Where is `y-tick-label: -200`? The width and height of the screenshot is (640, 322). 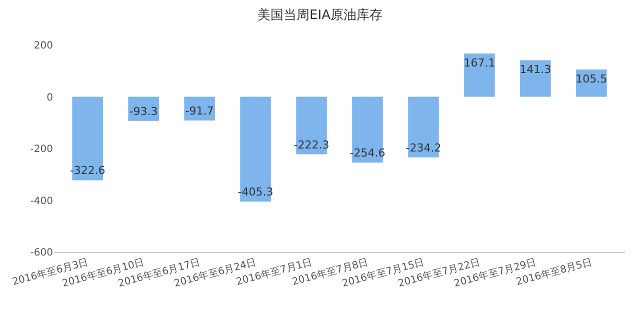 y-tick-label: -200 is located at coordinates (41, 149).